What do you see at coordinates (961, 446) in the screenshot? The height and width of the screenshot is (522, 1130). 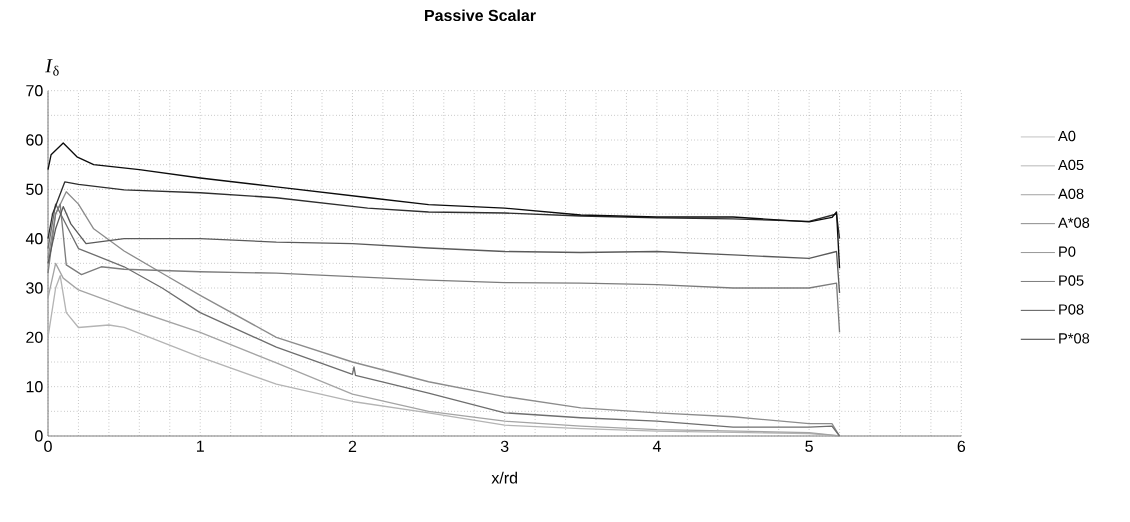 I see `x-tick-label: 6` at bounding box center [961, 446].